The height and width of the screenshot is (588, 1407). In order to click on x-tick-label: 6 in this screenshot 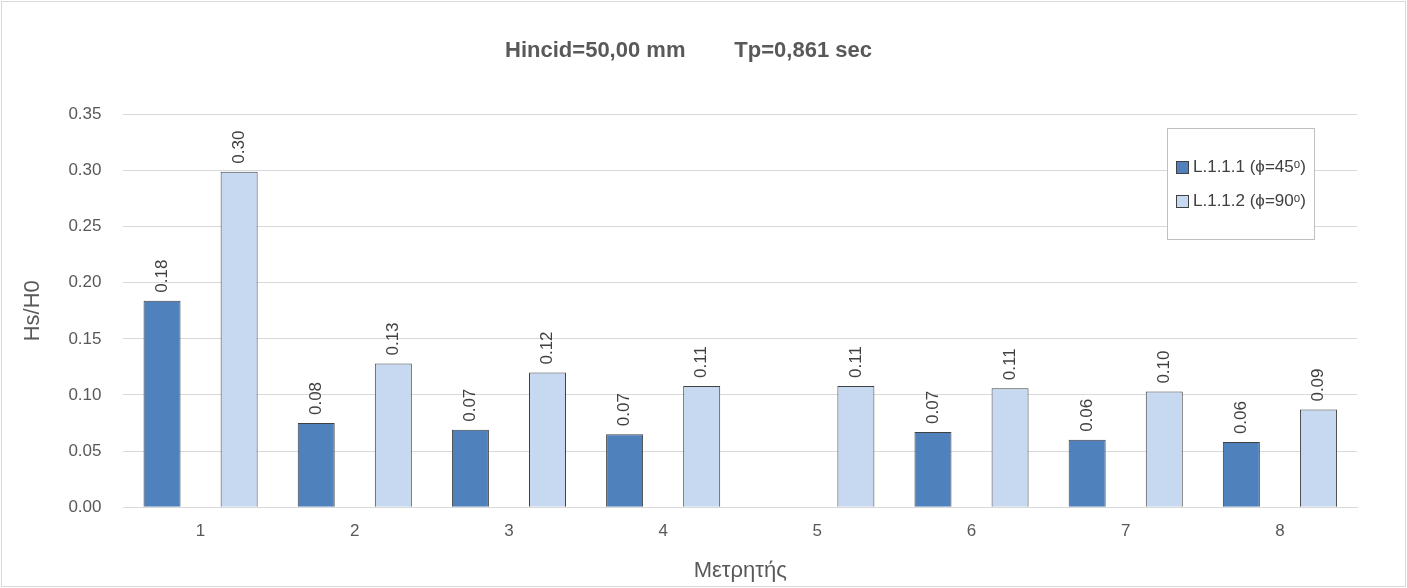, I will do `click(971, 531)`.